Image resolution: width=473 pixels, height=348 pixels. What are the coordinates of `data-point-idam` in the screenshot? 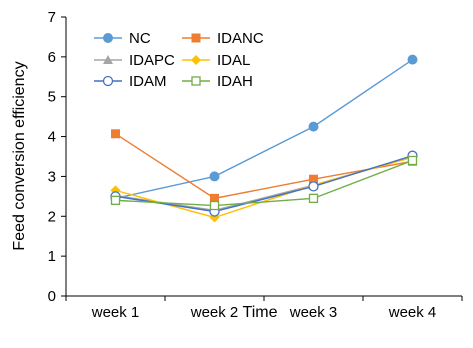 It's located at (313, 186).